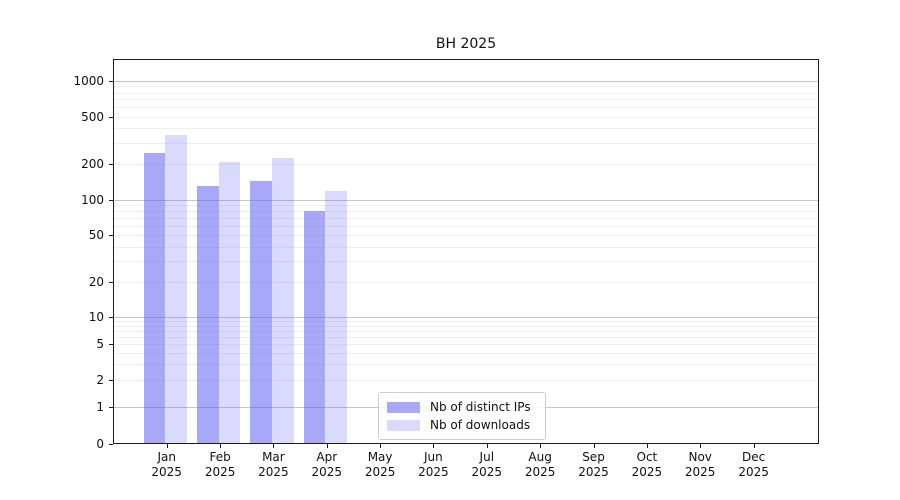 Image resolution: width=900 pixels, height=500 pixels. Describe the element at coordinates (92, 200) in the screenshot. I see `y-tick-label: 100` at that location.